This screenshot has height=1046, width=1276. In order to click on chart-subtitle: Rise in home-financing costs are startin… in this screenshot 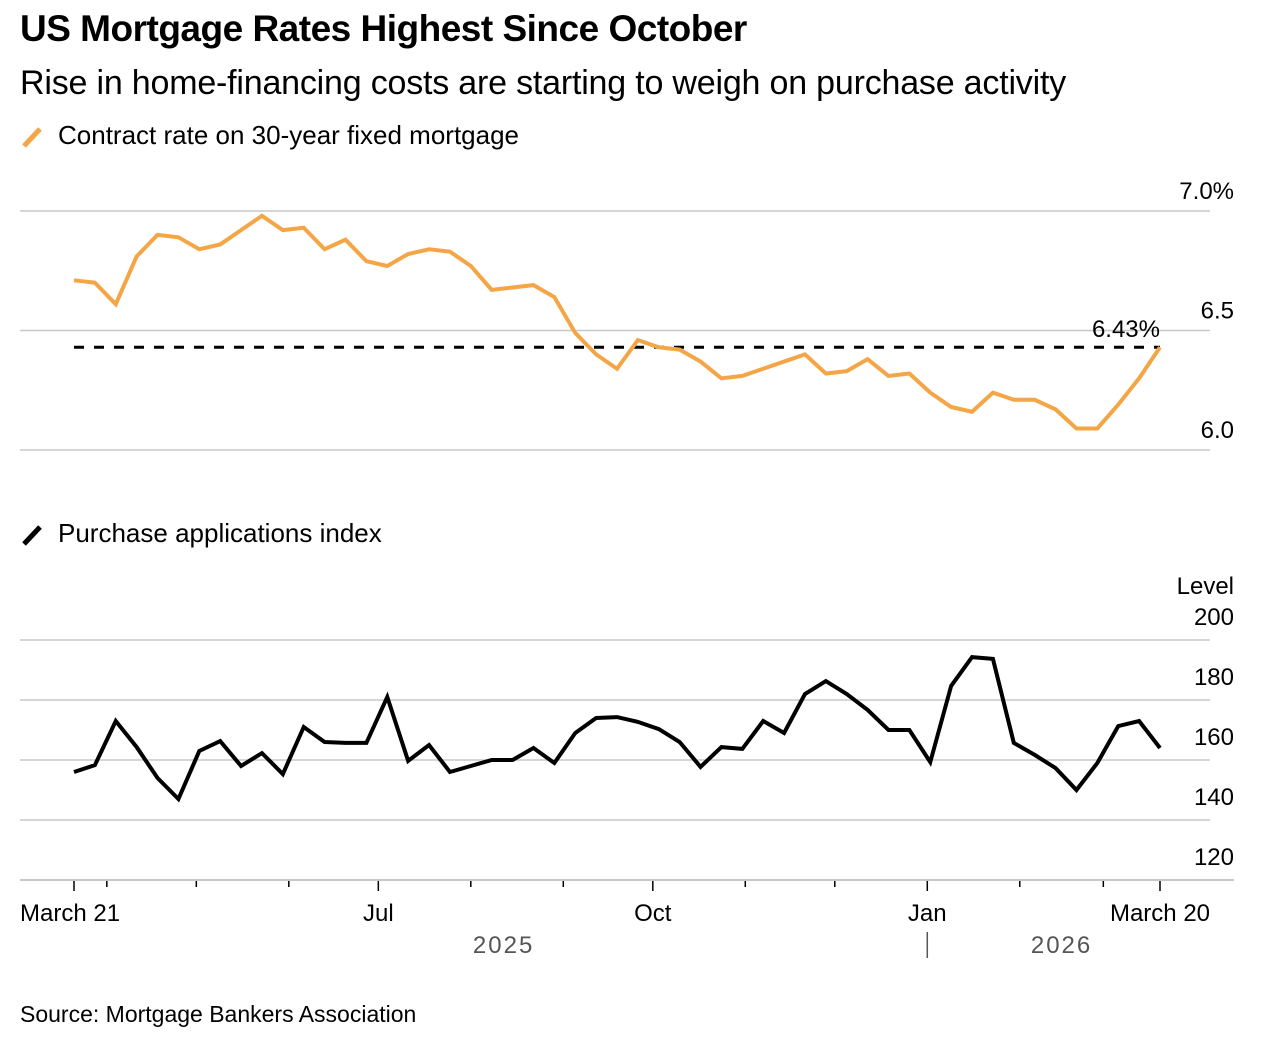, I will do `click(543, 83)`.